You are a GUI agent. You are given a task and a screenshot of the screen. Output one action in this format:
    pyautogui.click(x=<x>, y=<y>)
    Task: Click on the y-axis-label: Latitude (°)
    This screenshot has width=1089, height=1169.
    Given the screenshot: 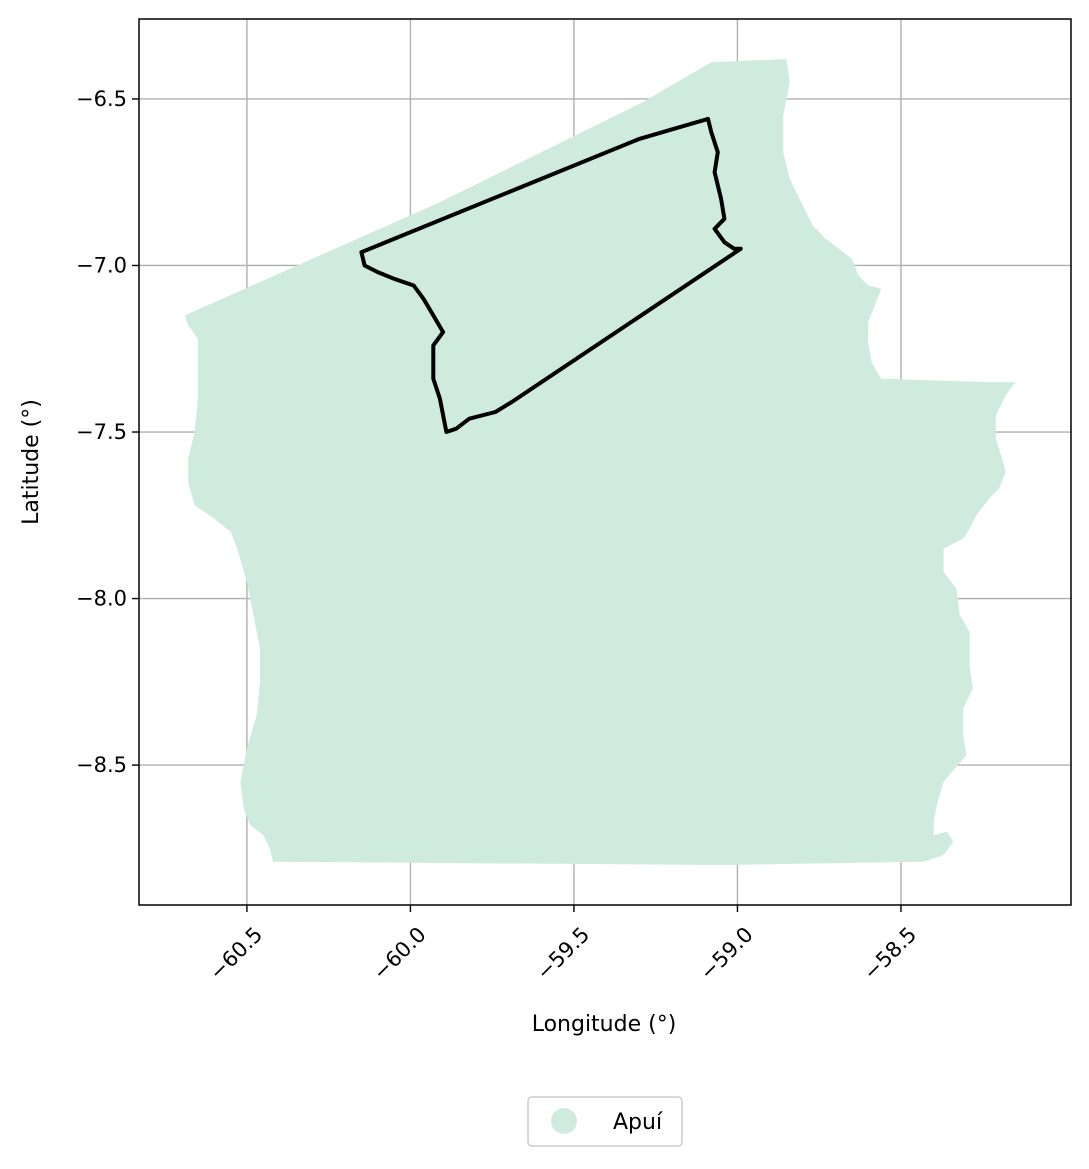 What is the action you would take?
    pyautogui.click(x=31, y=462)
    